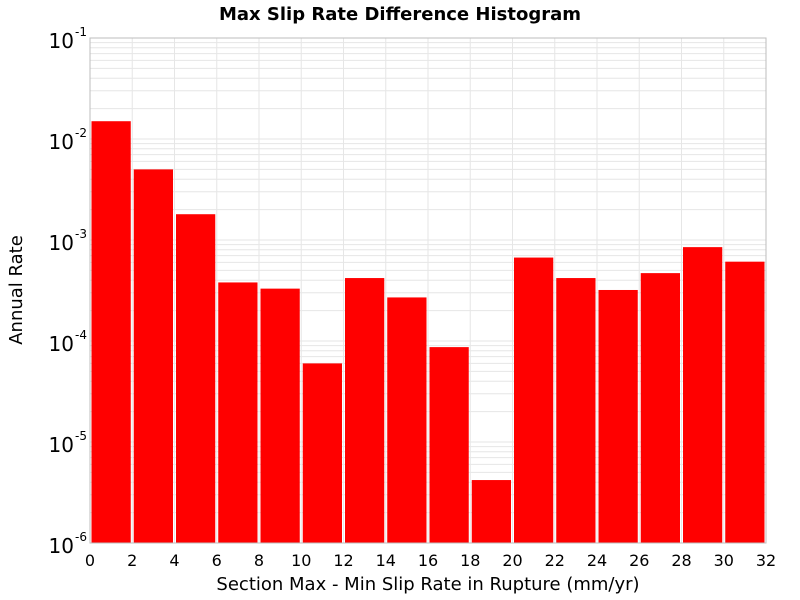 Image resolution: width=800 pixels, height=600 pixels. What do you see at coordinates (766, 560) in the screenshot?
I see `x-tick-label: 32` at bounding box center [766, 560].